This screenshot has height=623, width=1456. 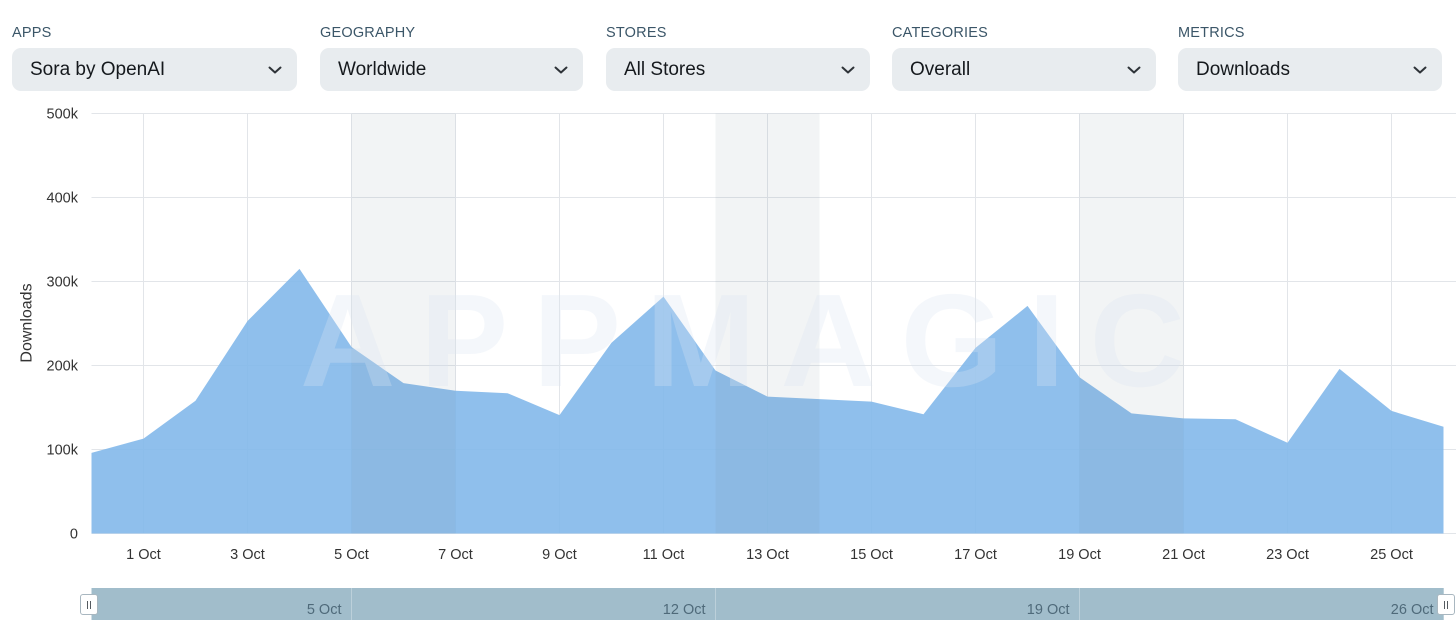 What do you see at coordinates (1243, 69) in the screenshot?
I see `metrics-dropdown-value: Downloads` at bounding box center [1243, 69].